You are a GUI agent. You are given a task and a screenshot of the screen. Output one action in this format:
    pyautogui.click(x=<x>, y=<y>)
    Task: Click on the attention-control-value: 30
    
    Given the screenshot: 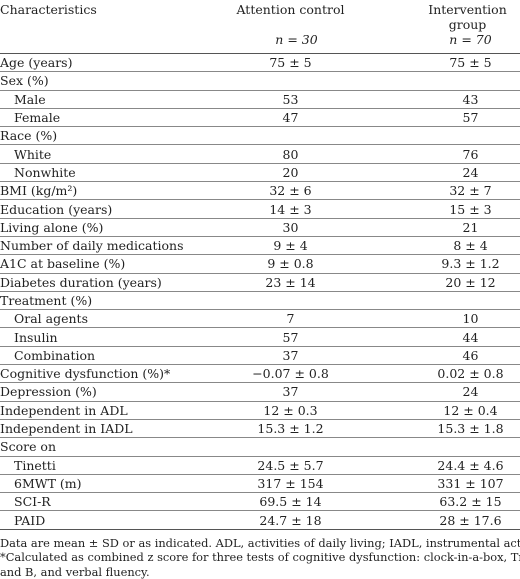 What is the action you would take?
    pyautogui.click(x=290, y=227)
    